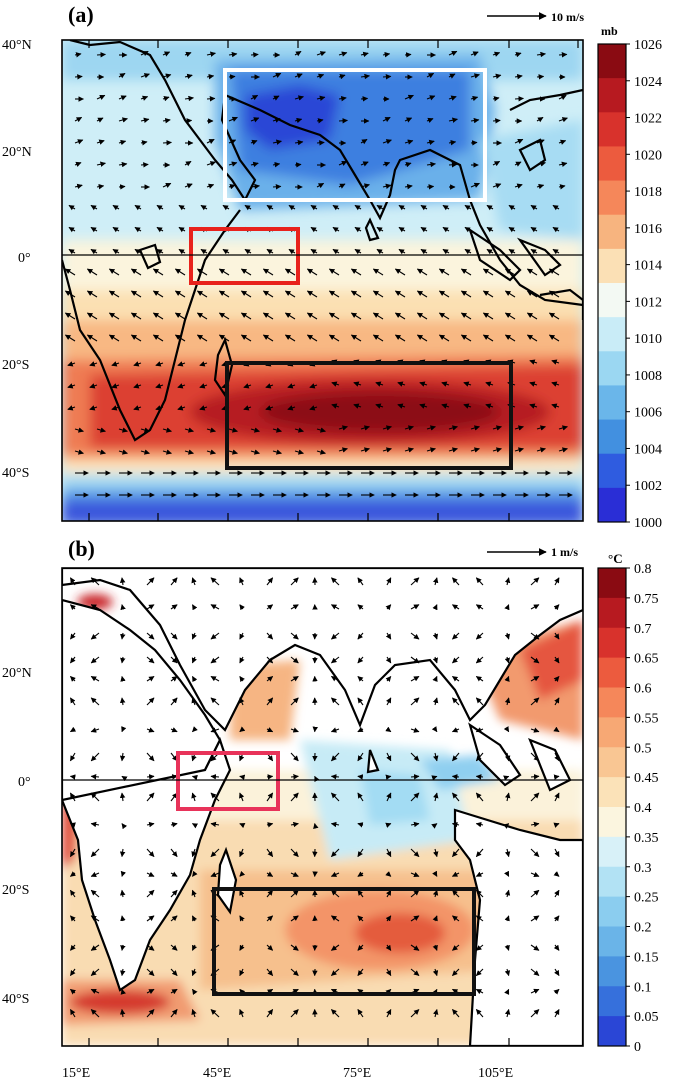 The height and width of the screenshot is (1085, 685). What do you see at coordinates (643, 987) in the screenshot?
I see `colorbar-tick-label: 0.1` at bounding box center [643, 987].